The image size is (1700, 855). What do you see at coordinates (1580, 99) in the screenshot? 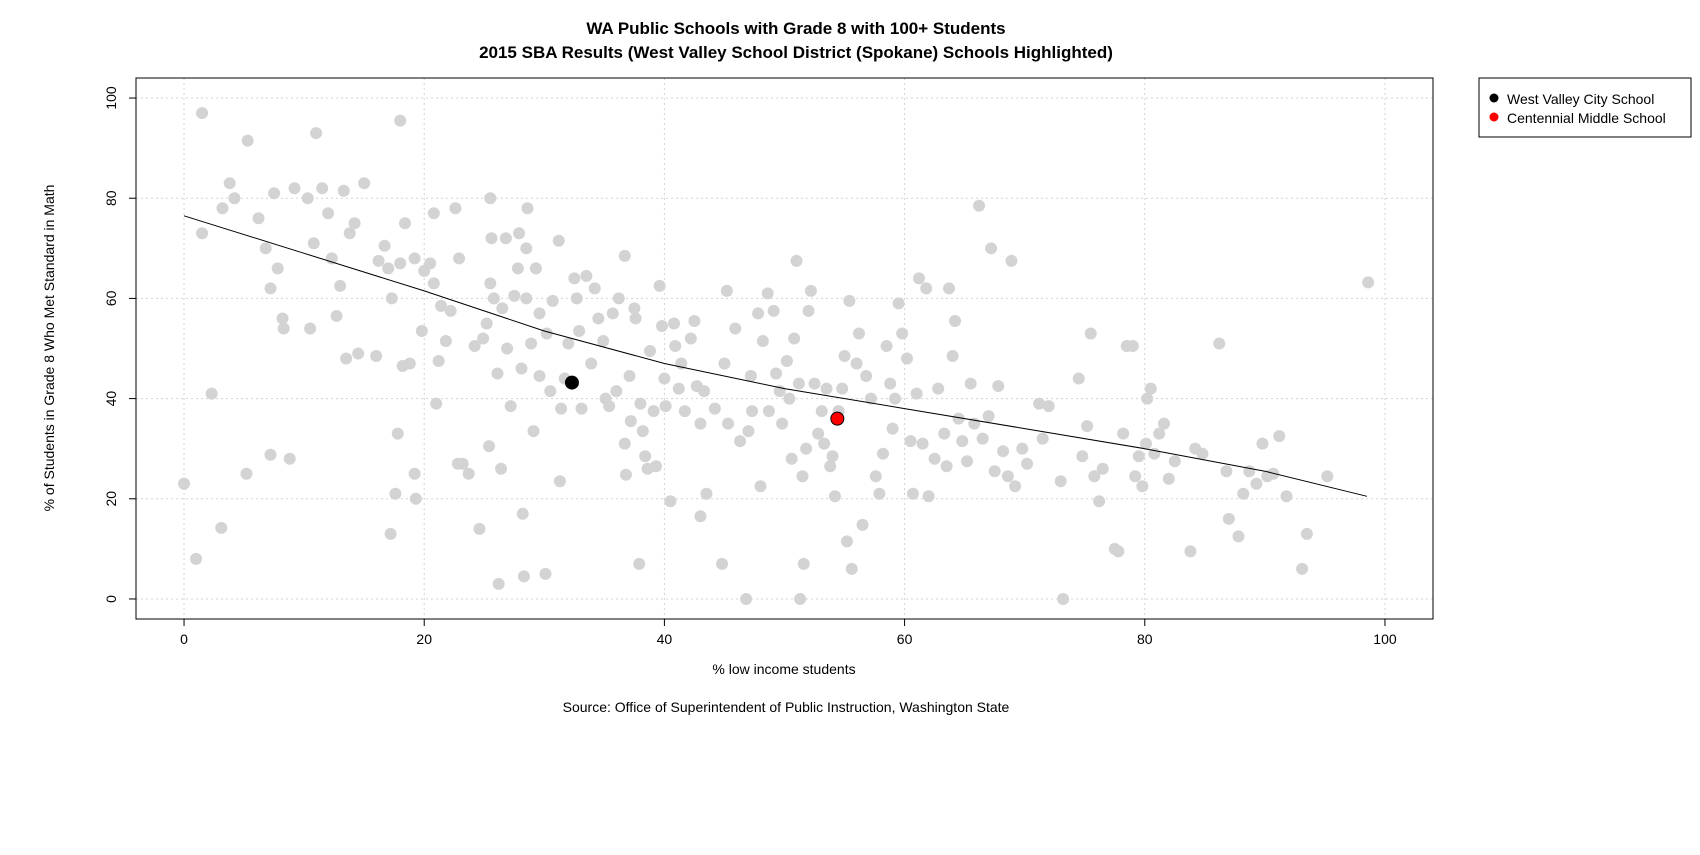
I see `legend-label-west-valley: West Valley City School` at bounding box center [1580, 99].